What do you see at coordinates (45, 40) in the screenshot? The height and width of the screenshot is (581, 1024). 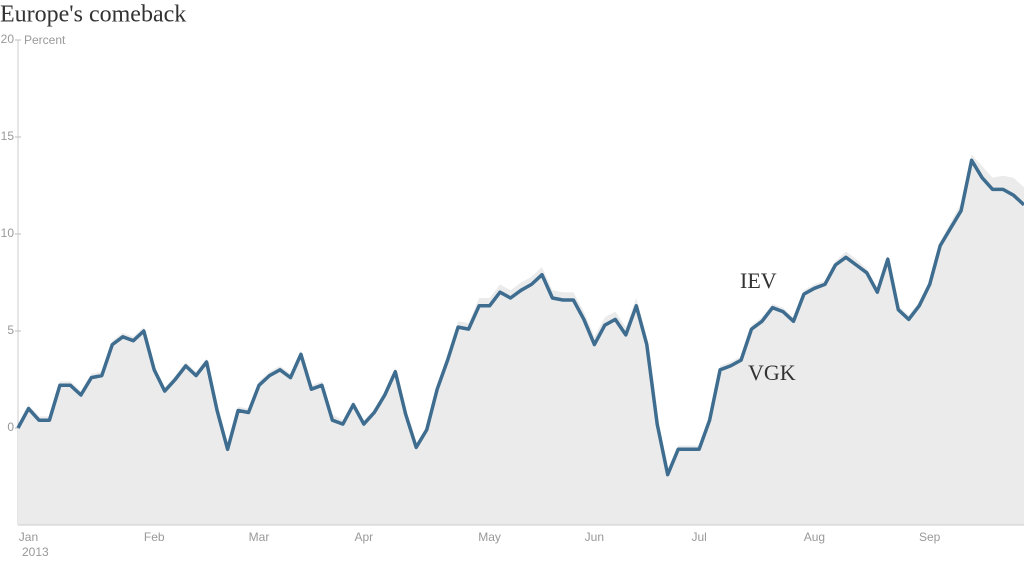 I see `y-axis-label: Percent` at bounding box center [45, 40].